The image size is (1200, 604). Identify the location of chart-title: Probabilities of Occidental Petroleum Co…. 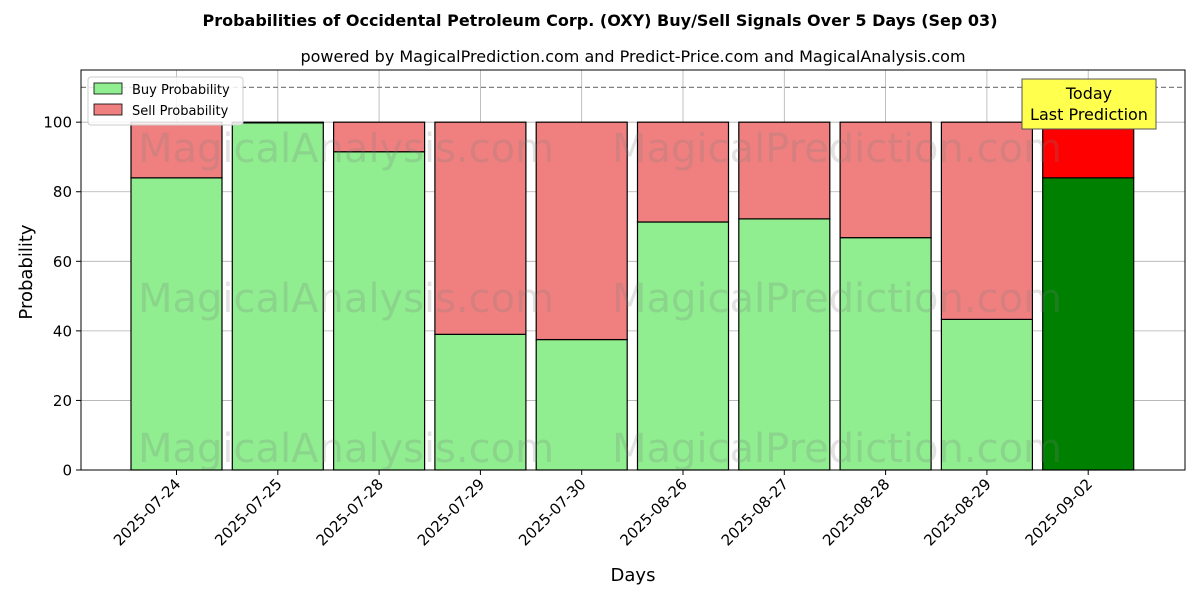
(599, 20).